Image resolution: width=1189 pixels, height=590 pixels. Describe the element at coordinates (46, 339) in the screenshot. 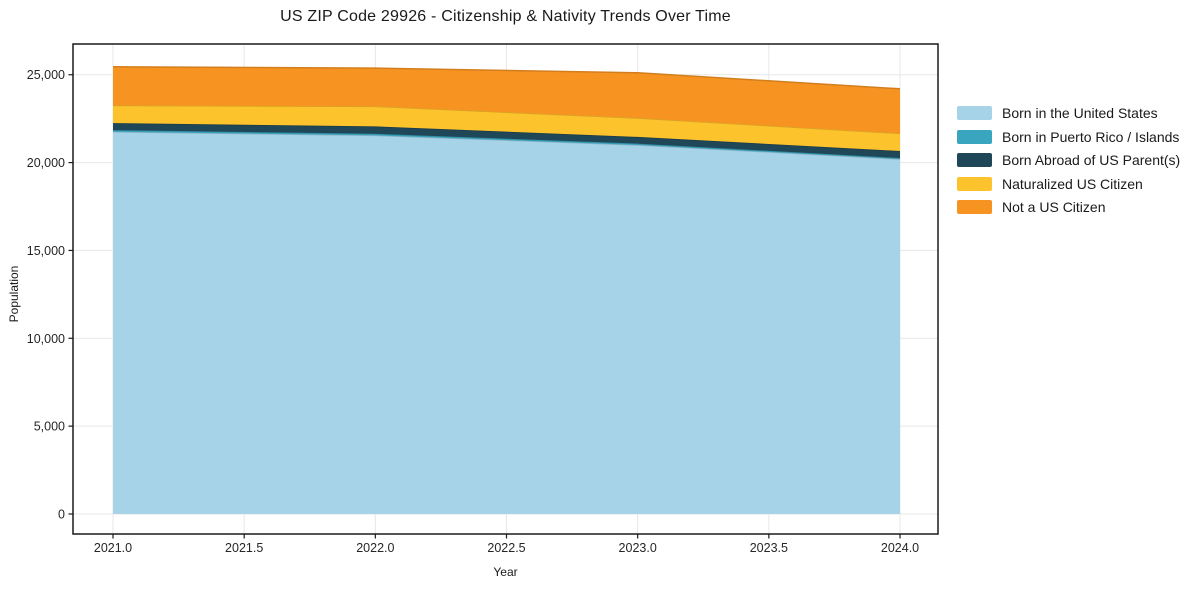

I see `y-tick-label: 10,000` at that location.